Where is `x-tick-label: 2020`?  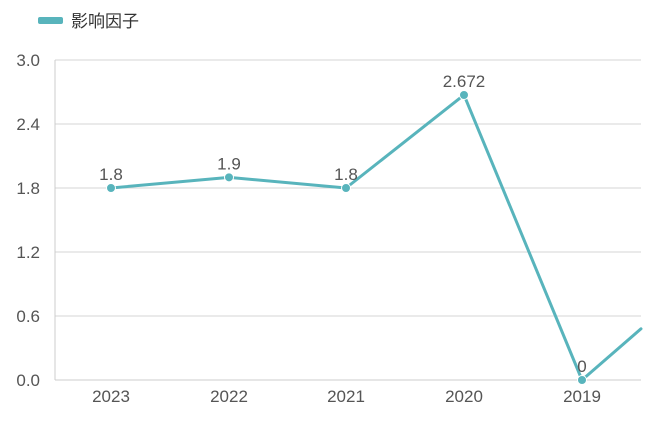
x-tick-label: 2020 is located at coordinates (464, 396).